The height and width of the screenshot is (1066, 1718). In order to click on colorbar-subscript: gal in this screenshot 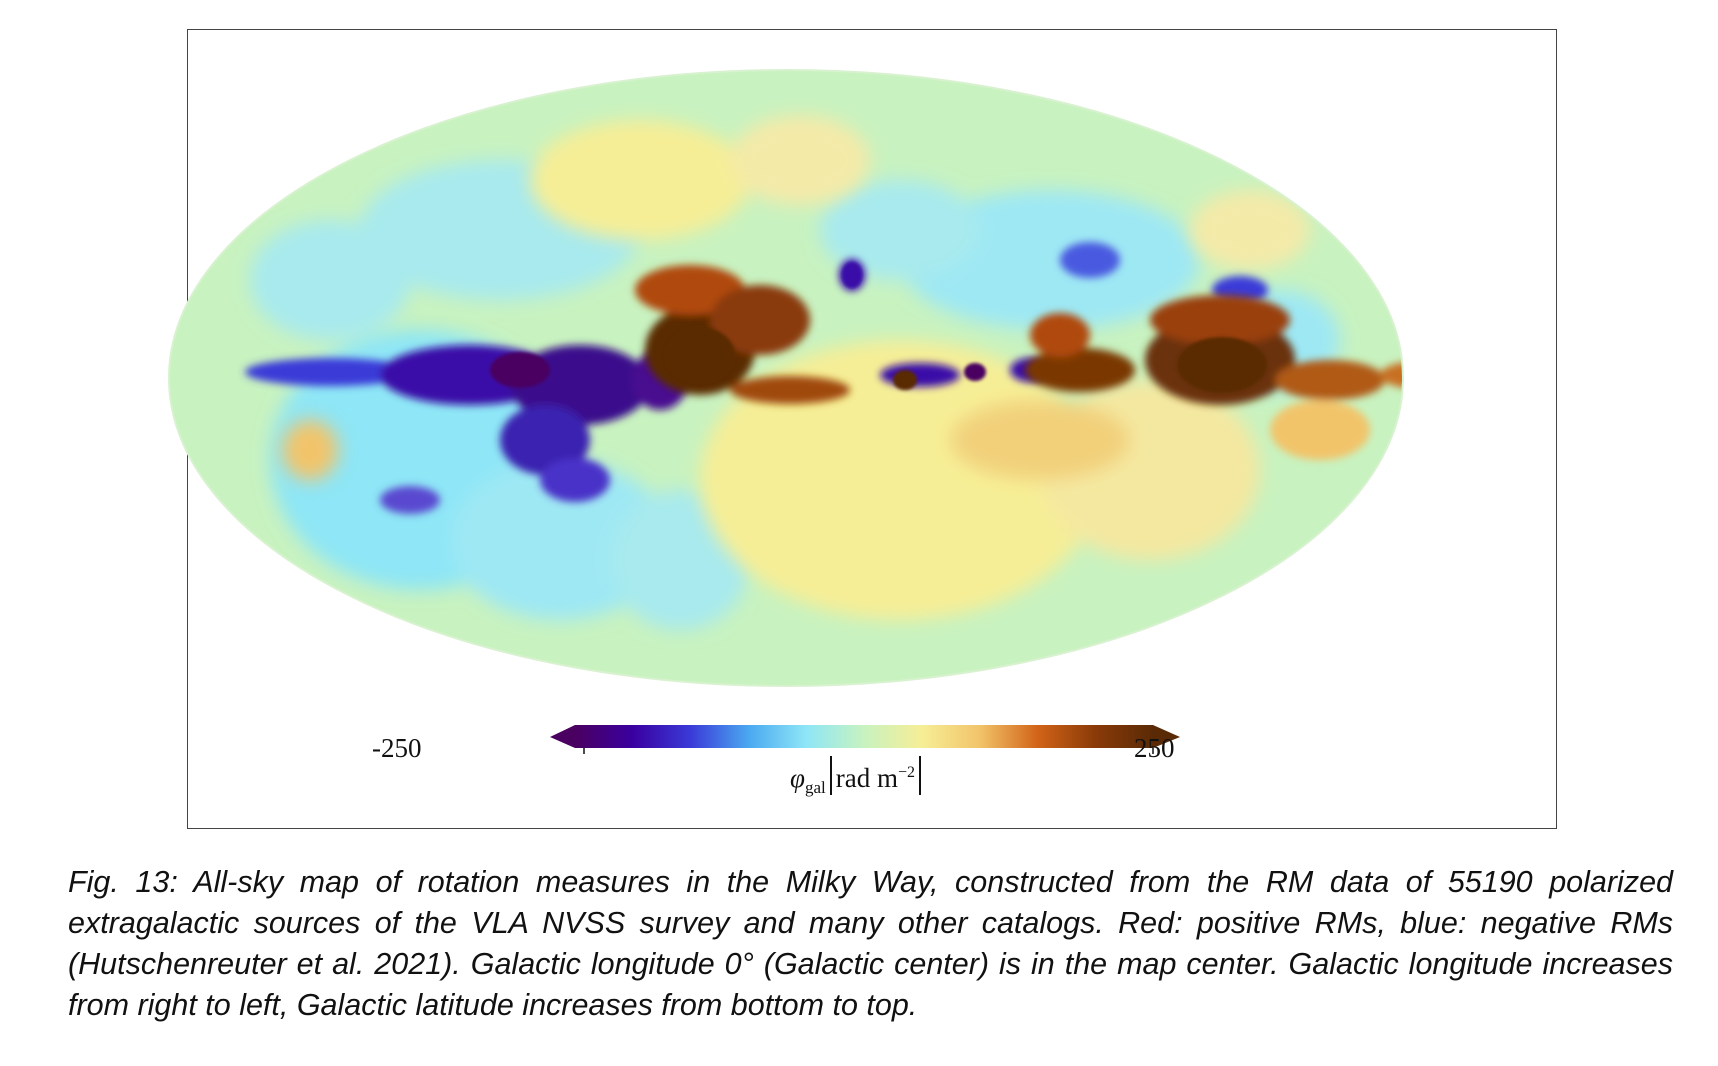, I will do `click(815, 787)`.